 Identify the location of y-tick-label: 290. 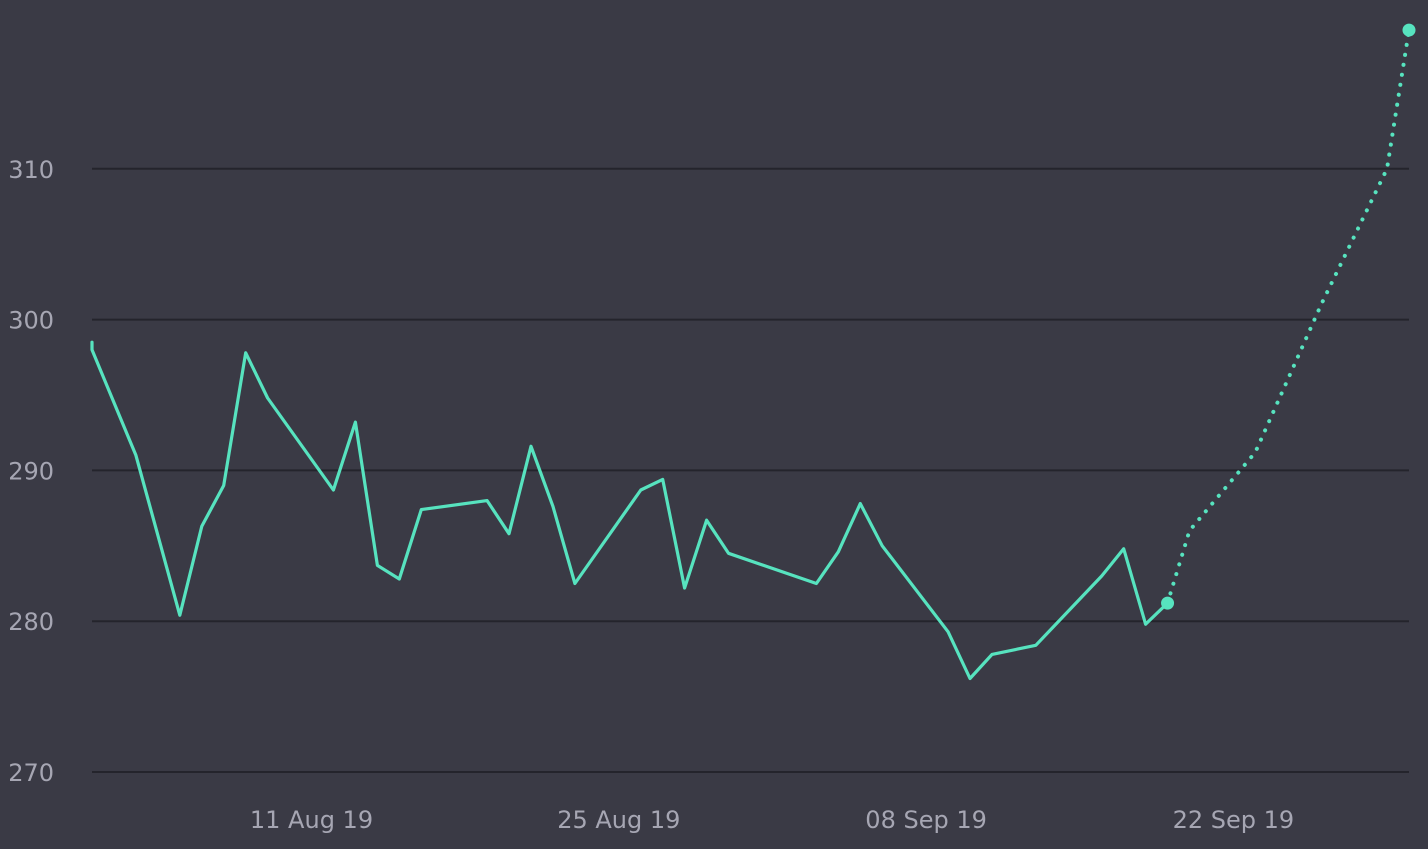
(31, 471).